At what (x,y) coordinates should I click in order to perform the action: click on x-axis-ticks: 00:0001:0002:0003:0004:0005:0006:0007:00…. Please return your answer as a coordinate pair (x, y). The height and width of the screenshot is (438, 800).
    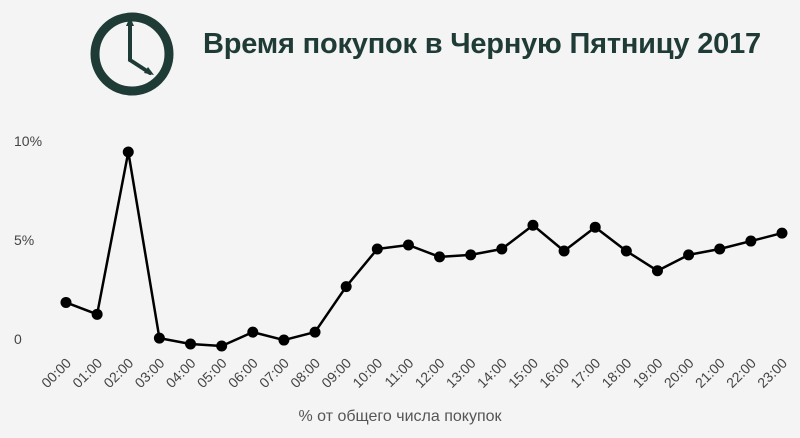
    Looking at the image, I should click on (414, 373).